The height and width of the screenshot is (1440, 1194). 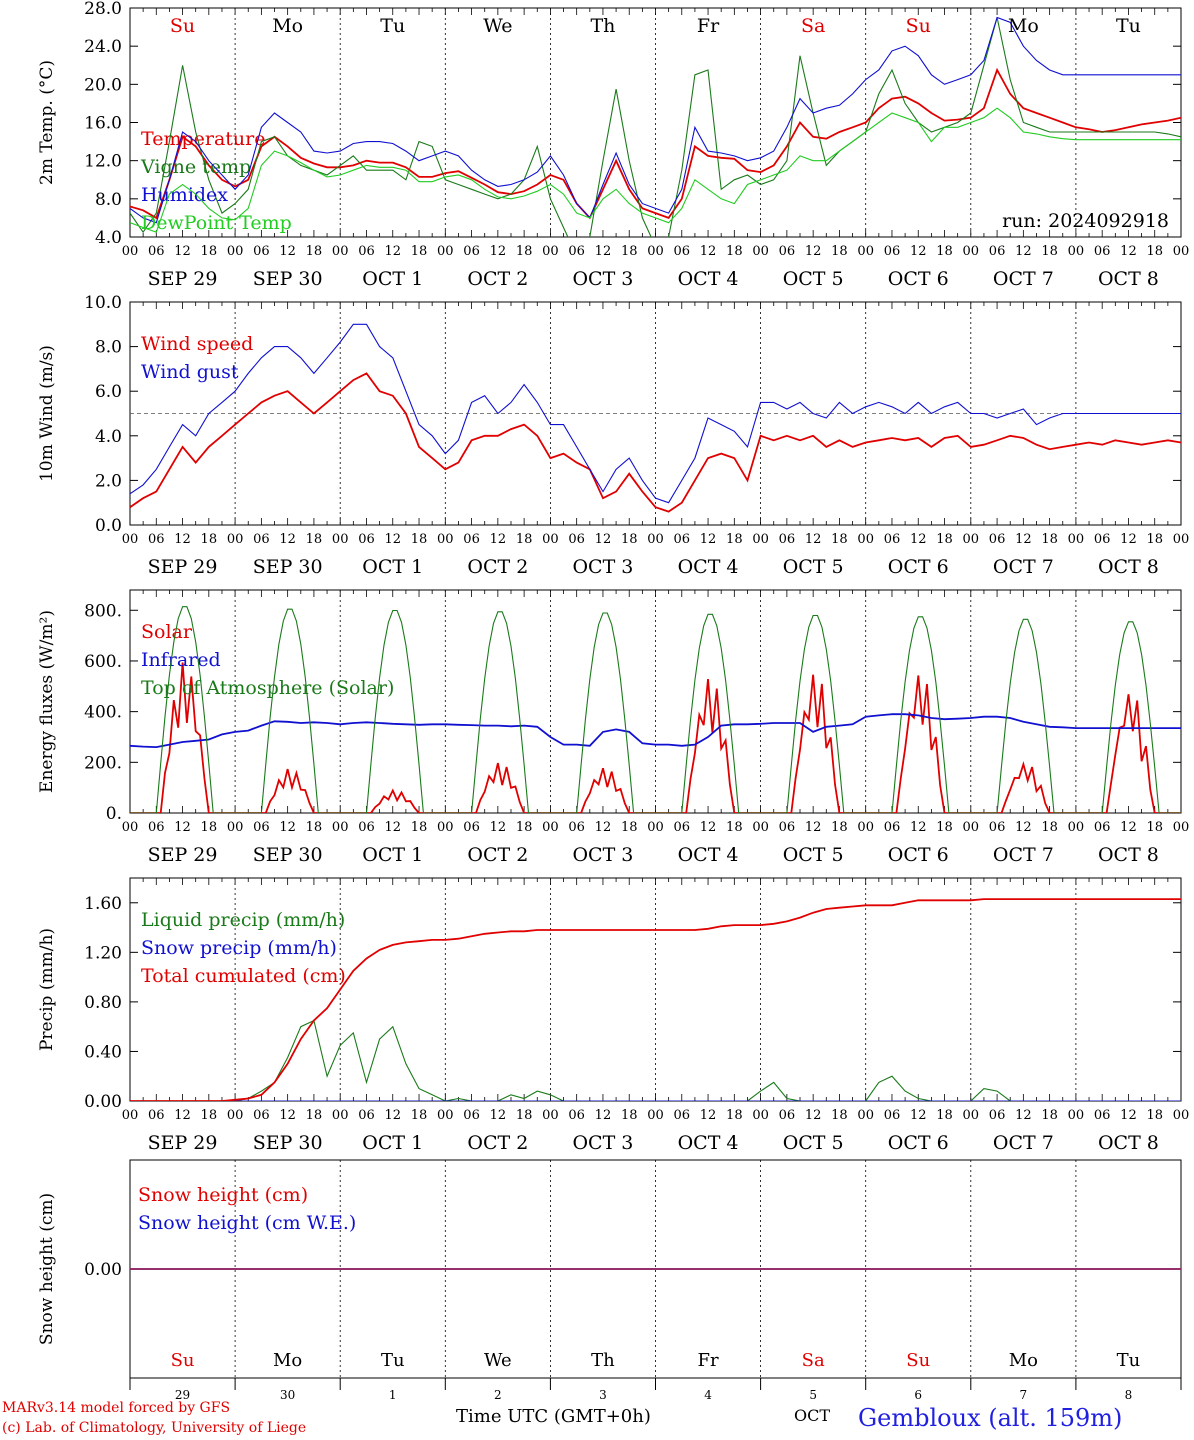 What do you see at coordinates (1128, 567) in the screenshot?
I see `date-label: OCT 8` at bounding box center [1128, 567].